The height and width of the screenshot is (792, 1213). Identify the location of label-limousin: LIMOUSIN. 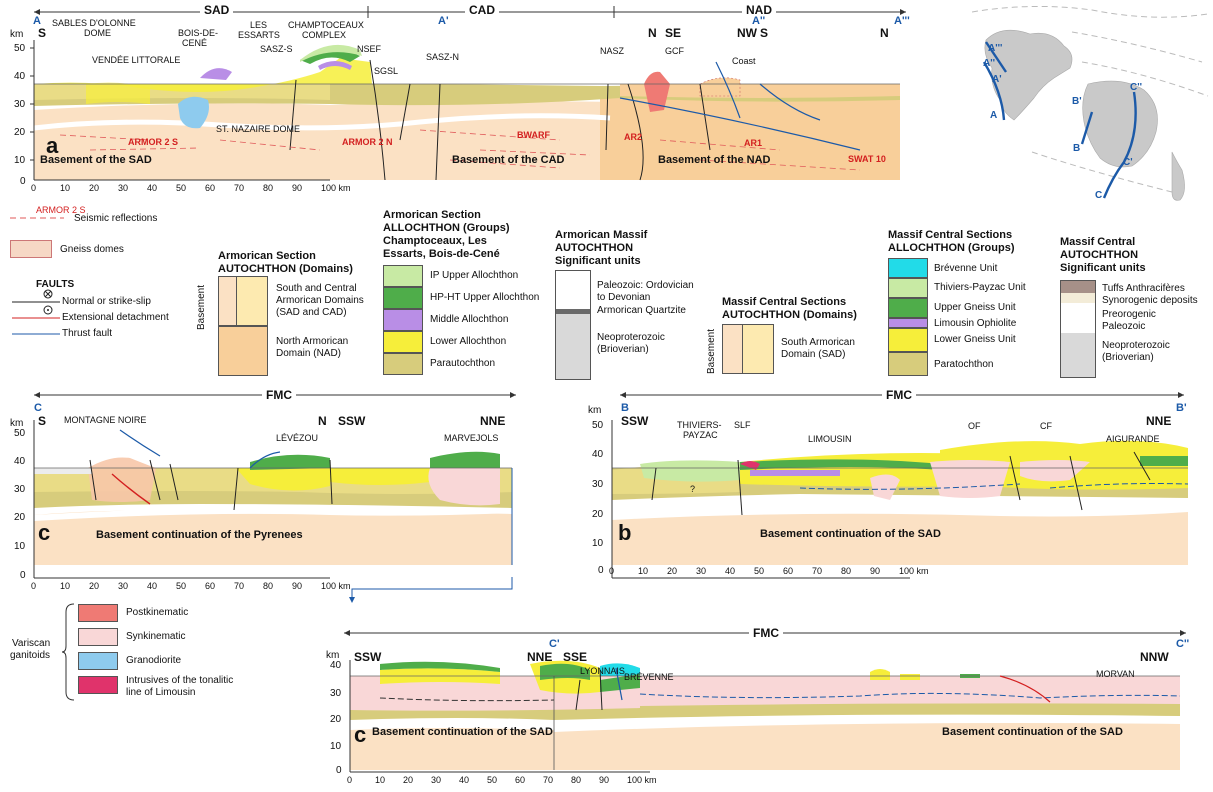
(830, 439).